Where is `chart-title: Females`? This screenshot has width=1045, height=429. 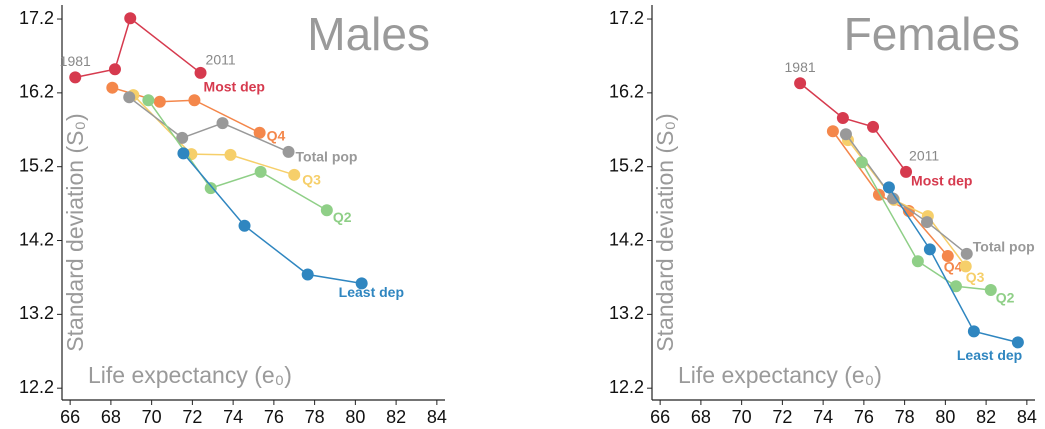 chart-title: Females is located at coordinates (932, 34).